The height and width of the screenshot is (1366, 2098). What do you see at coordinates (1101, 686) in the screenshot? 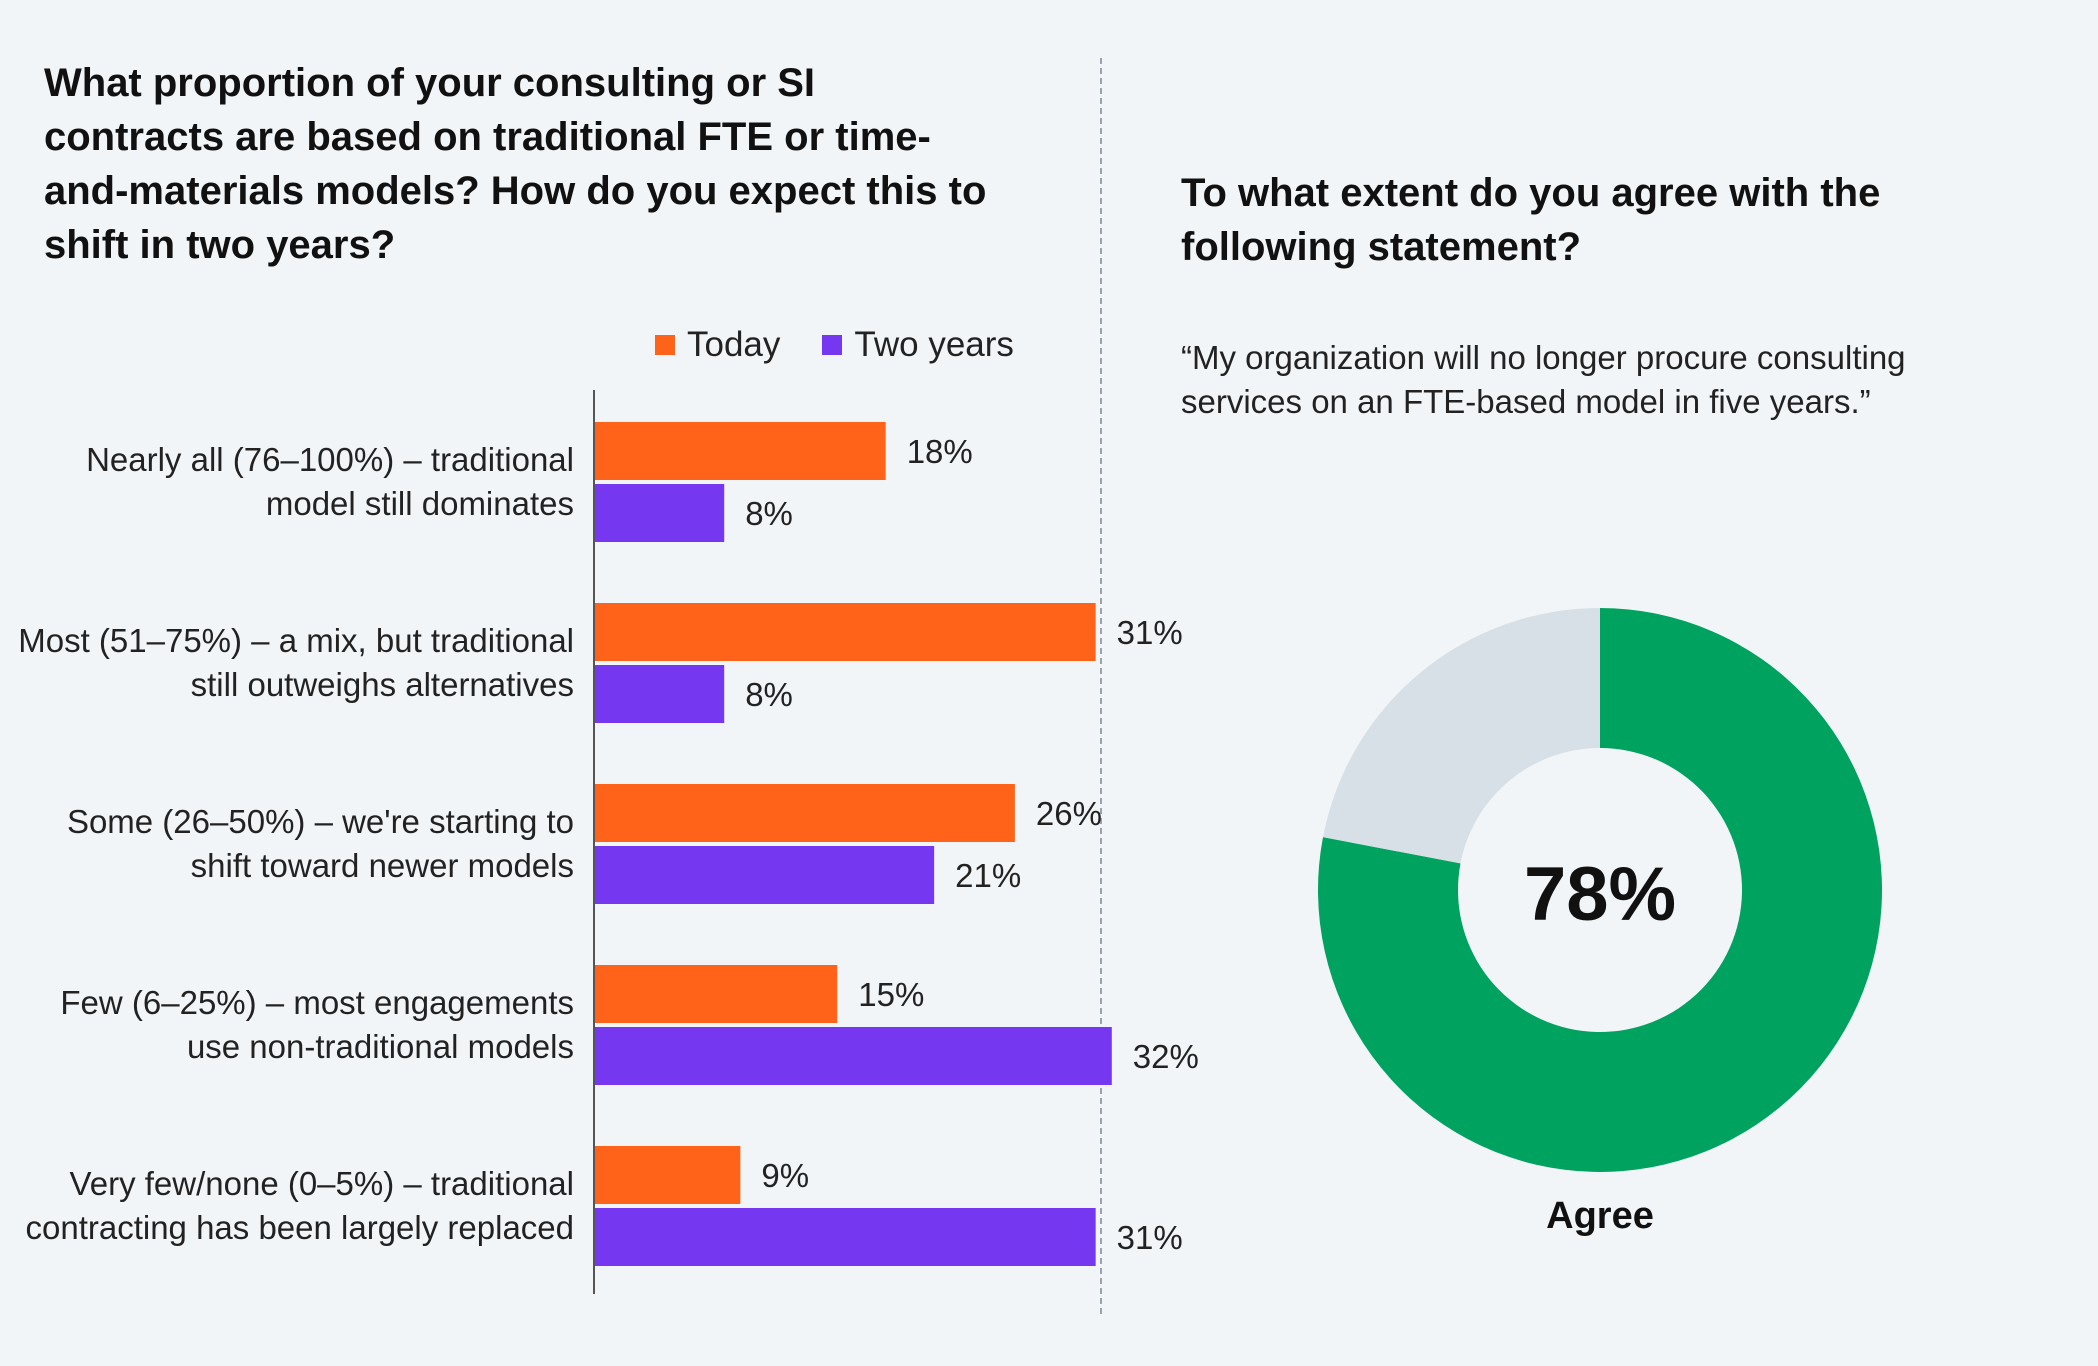
I see `section-divider` at bounding box center [1101, 686].